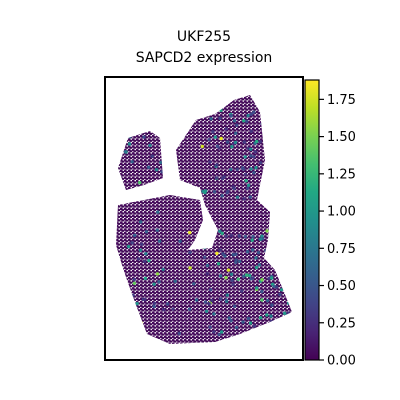 This screenshot has height=400, width=400. What do you see at coordinates (204, 37) in the screenshot?
I see `chart-title-line1: UKF255` at bounding box center [204, 37].